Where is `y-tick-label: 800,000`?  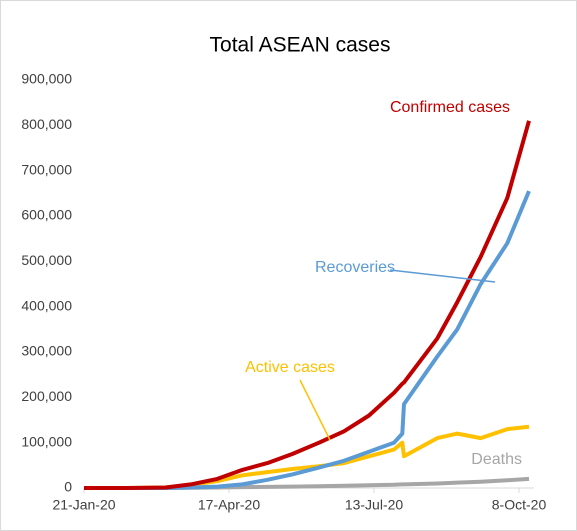
y-tick-label: 800,000 is located at coordinates (46, 124).